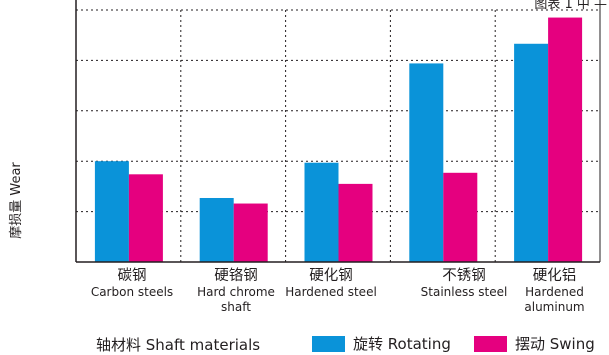 This screenshot has width=609, height=355. I want to click on category-label-carbon-steels: 碳钢 Carbon steels, so click(132, 284).